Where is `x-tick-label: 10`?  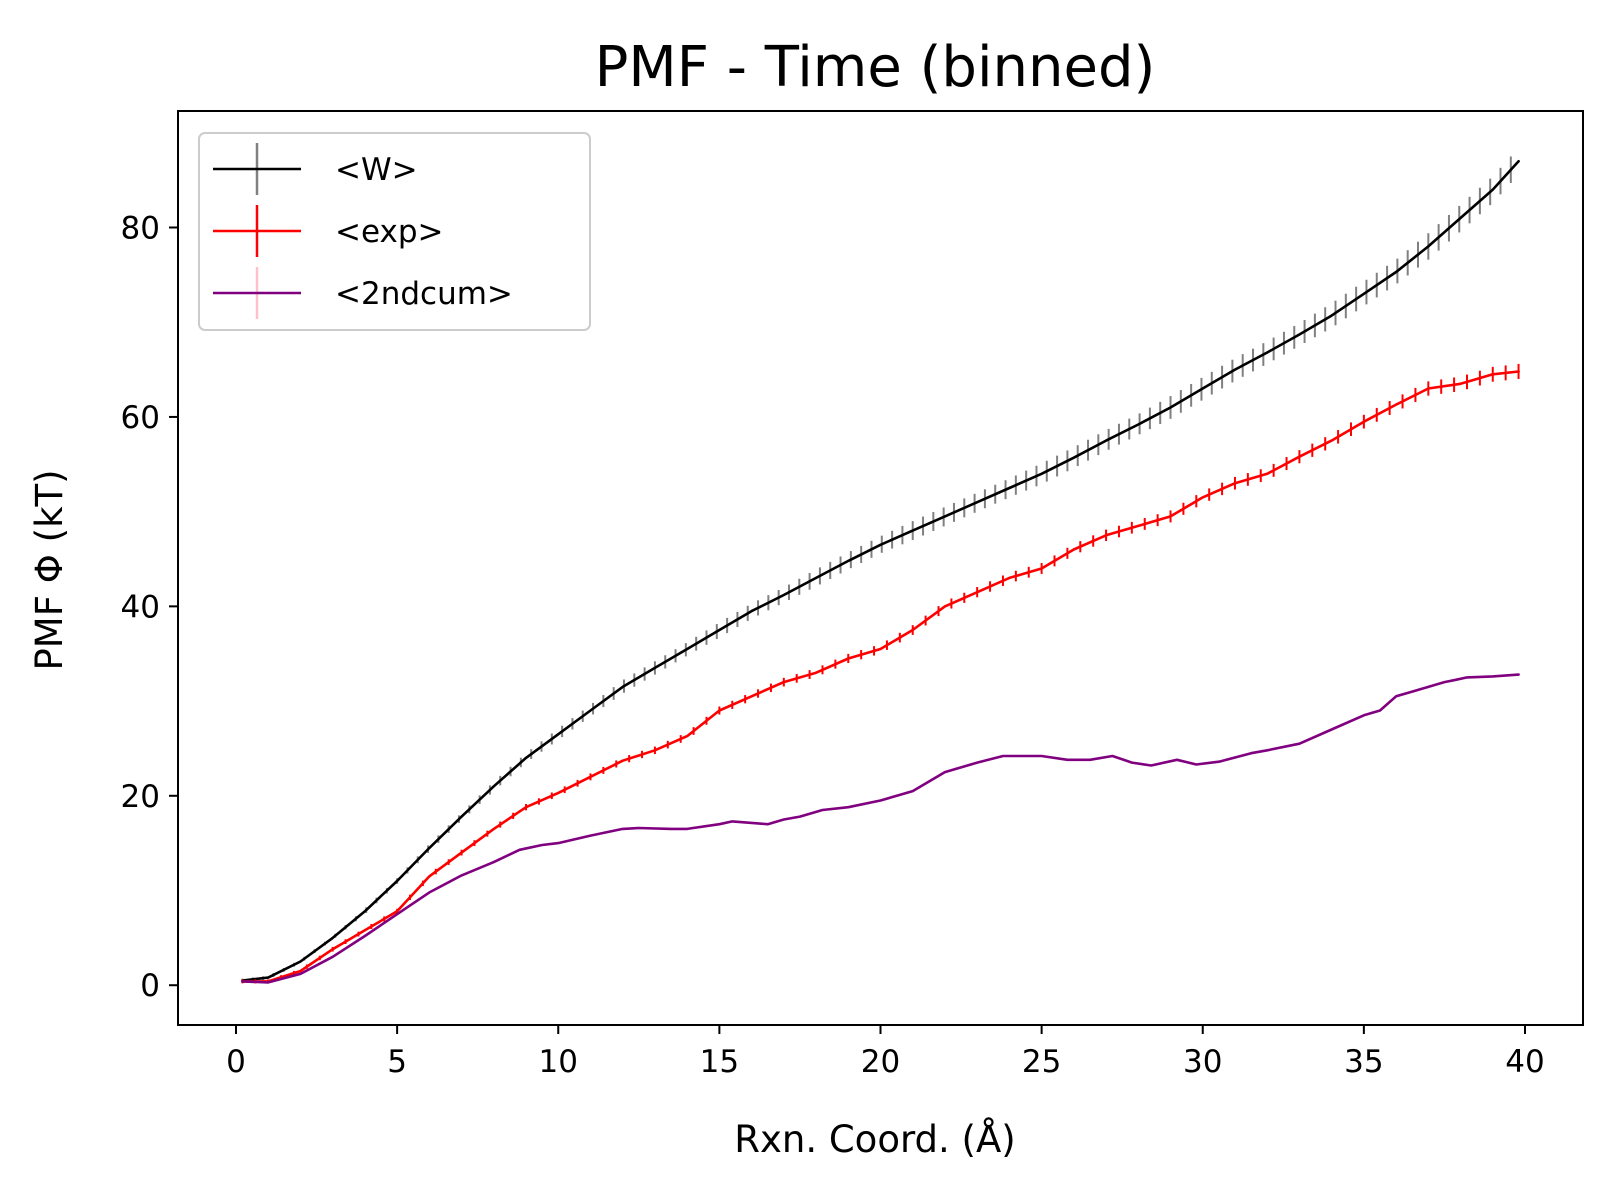 x-tick-label: 10 is located at coordinates (558, 1062).